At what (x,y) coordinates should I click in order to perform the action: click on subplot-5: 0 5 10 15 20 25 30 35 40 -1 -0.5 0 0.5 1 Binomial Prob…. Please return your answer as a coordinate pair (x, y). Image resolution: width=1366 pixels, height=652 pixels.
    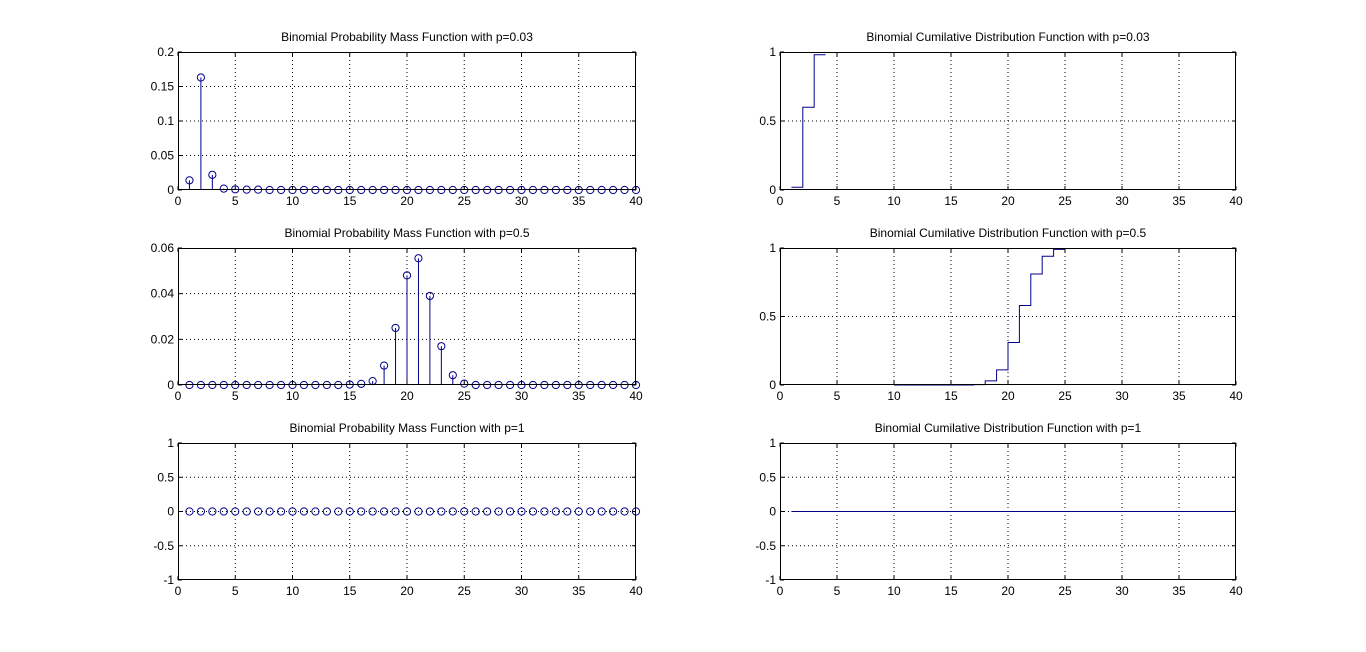
    Looking at the image, I should click on (398, 509).